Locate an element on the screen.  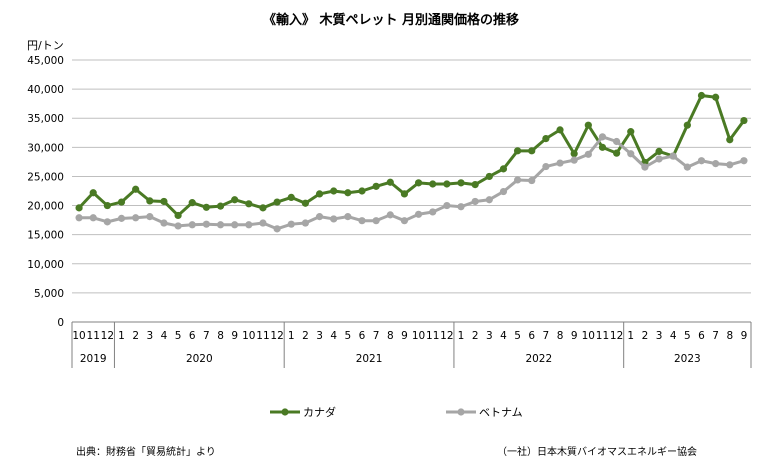
legend-label-canada: カナダ is located at coordinates (319, 412).